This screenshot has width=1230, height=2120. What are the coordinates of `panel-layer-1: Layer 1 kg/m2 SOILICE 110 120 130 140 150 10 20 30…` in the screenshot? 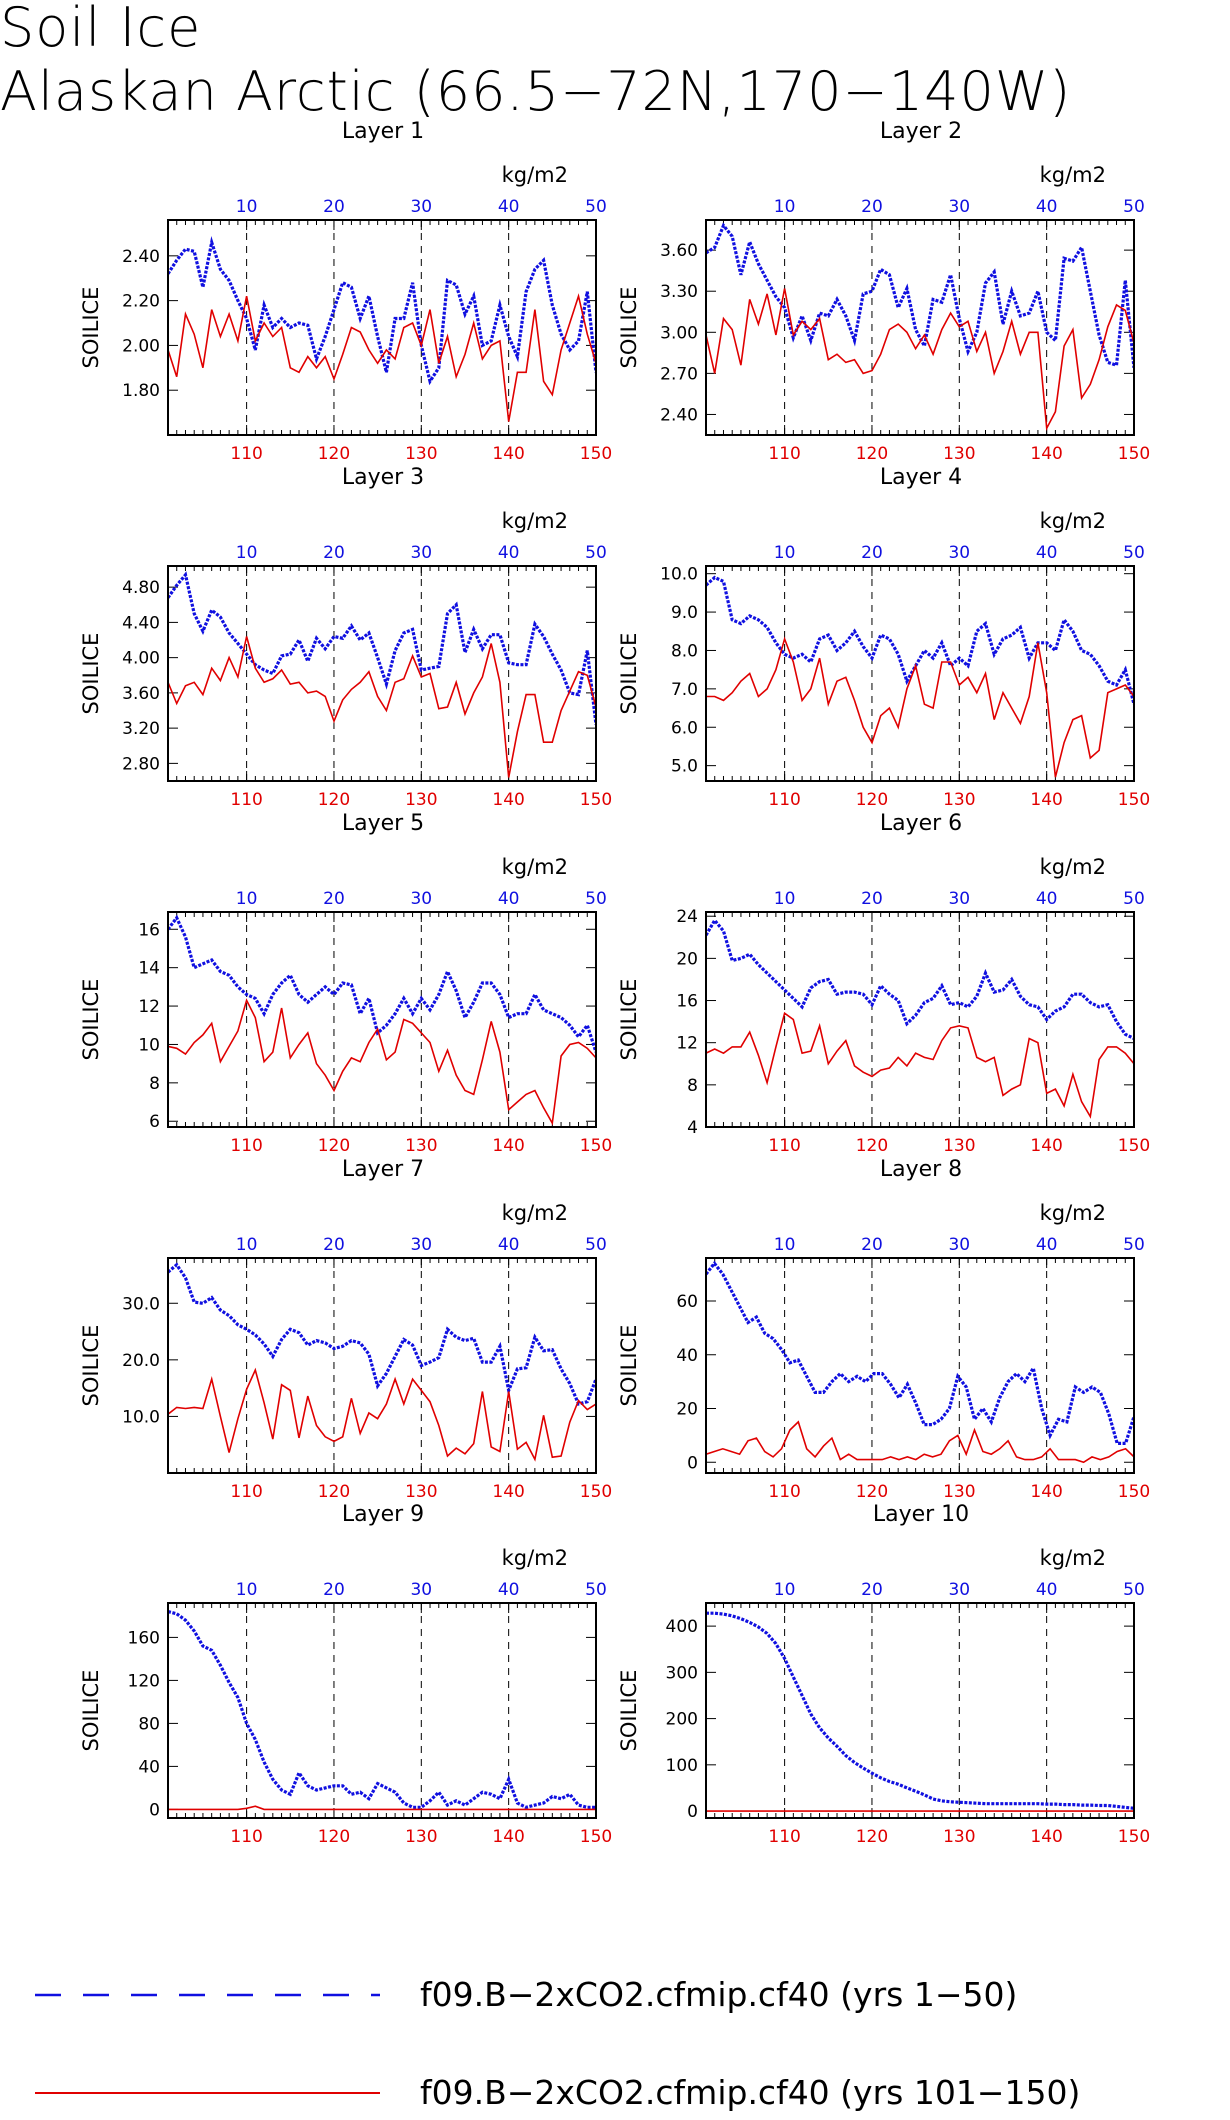 It's located at (345, 291).